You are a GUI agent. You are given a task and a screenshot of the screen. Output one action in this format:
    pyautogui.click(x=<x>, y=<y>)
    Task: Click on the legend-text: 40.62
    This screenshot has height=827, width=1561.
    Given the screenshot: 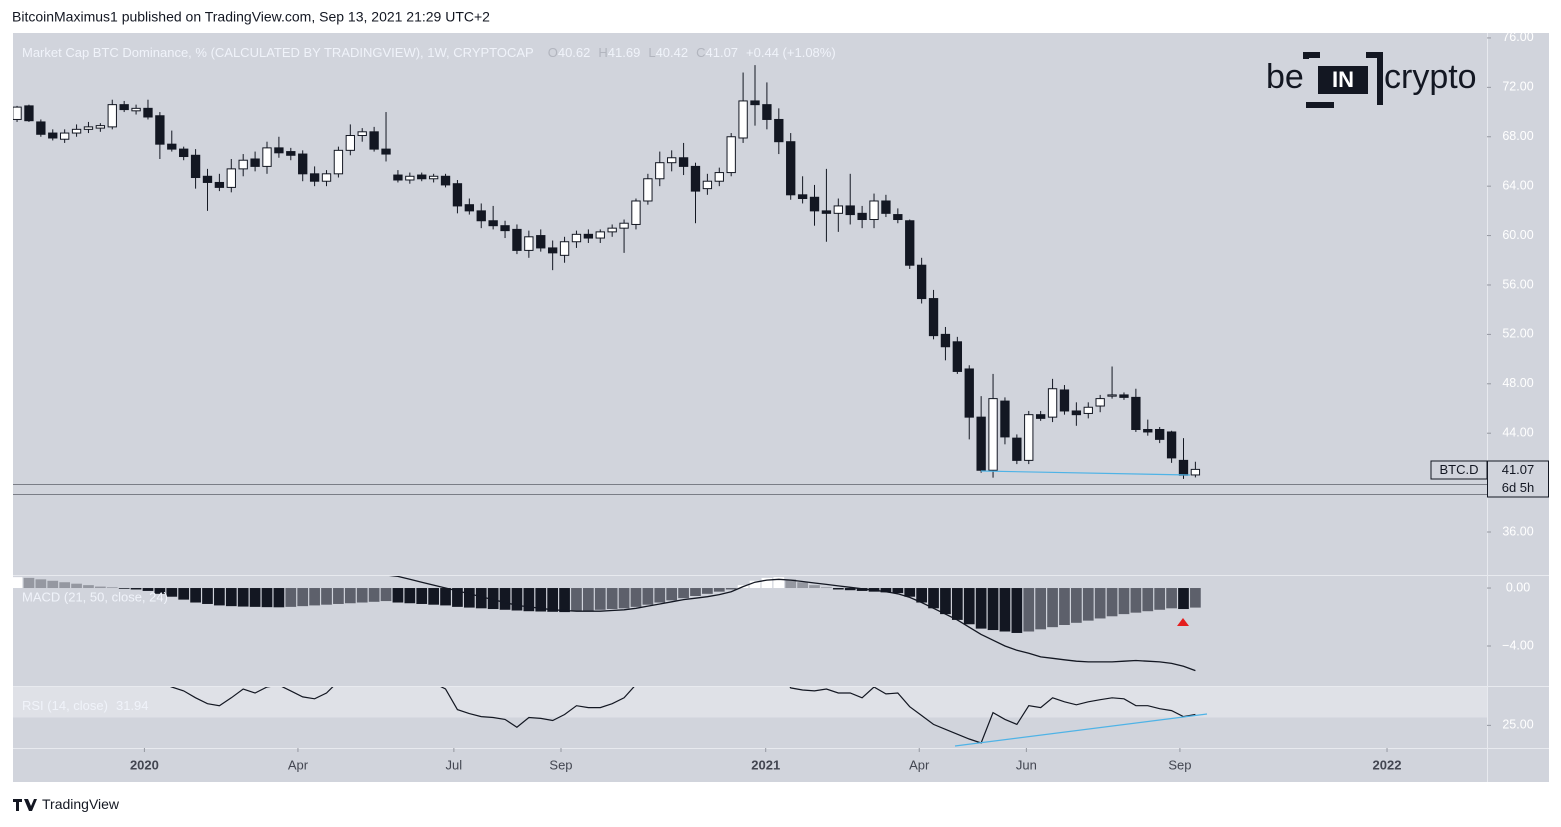 What is the action you would take?
    pyautogui.click(x=574, y=52)
    